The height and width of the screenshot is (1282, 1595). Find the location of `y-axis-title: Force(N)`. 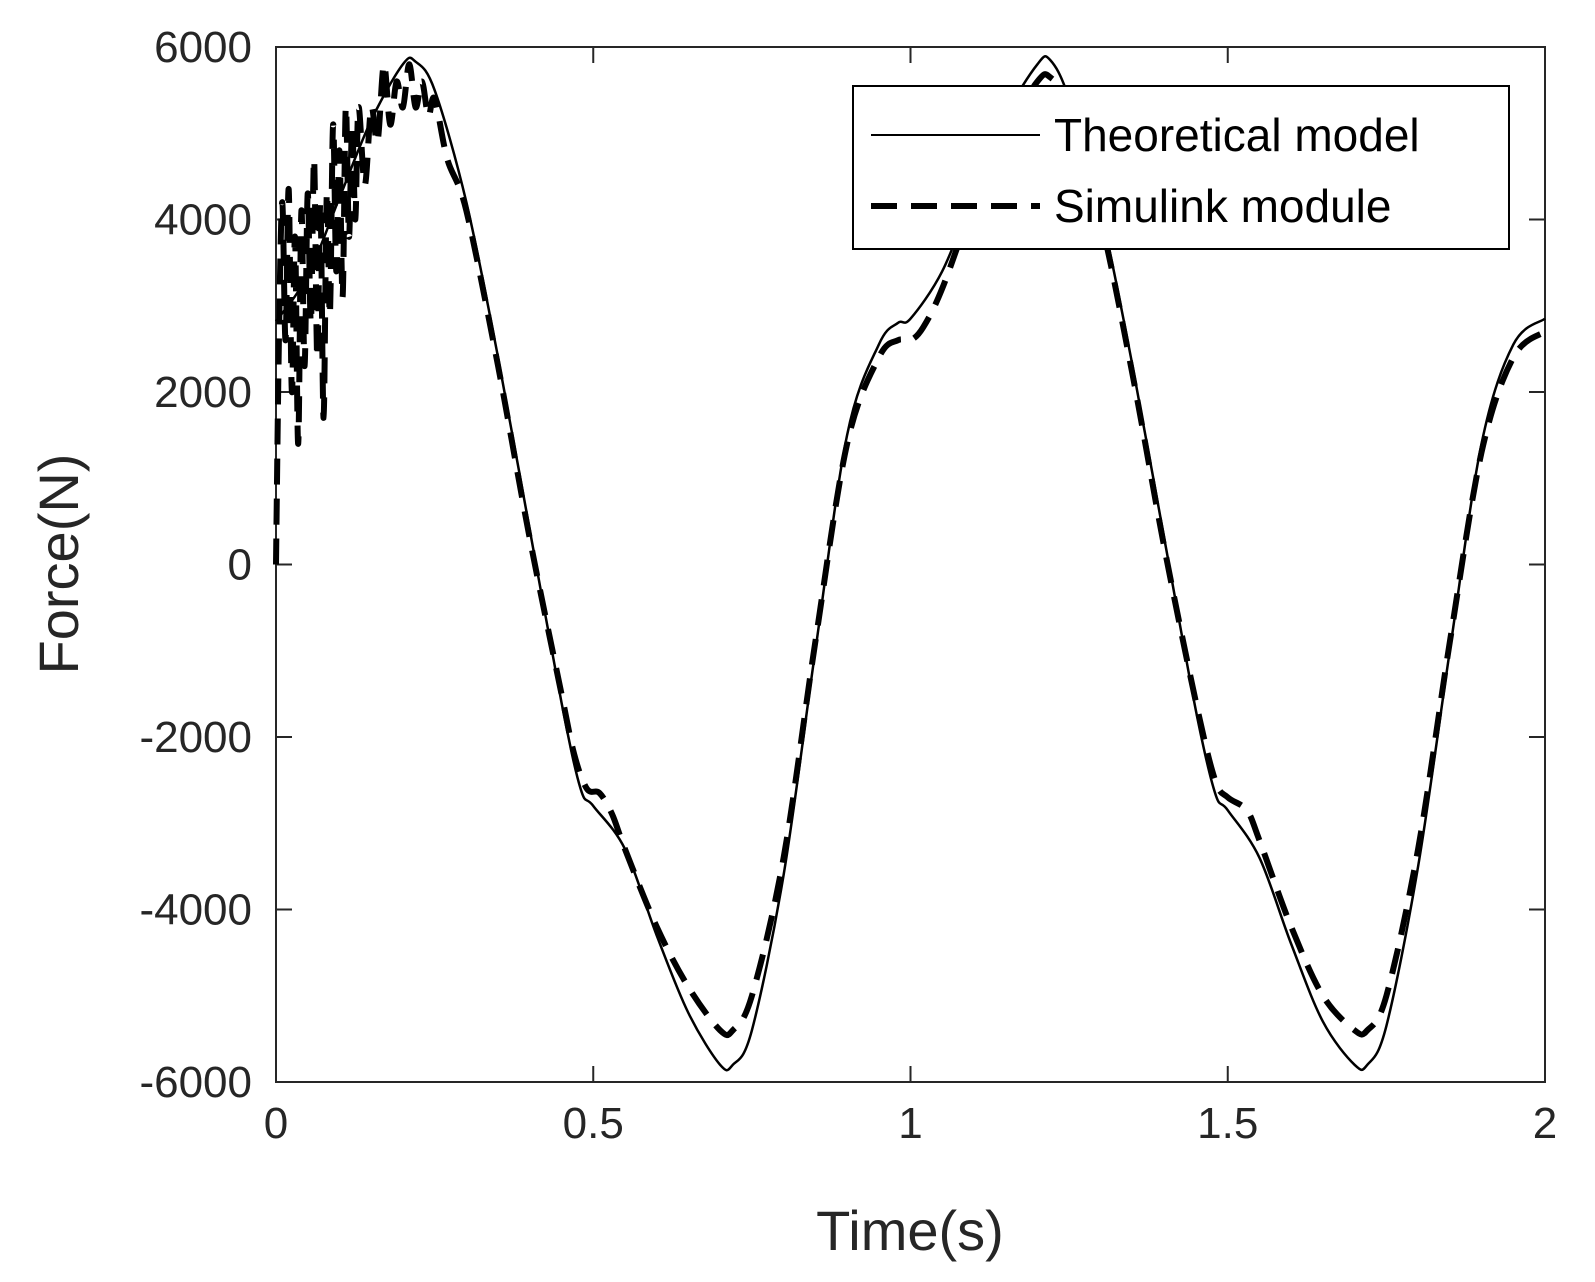

y-axis-title: Force(N) is located at coordinates (58, 564).